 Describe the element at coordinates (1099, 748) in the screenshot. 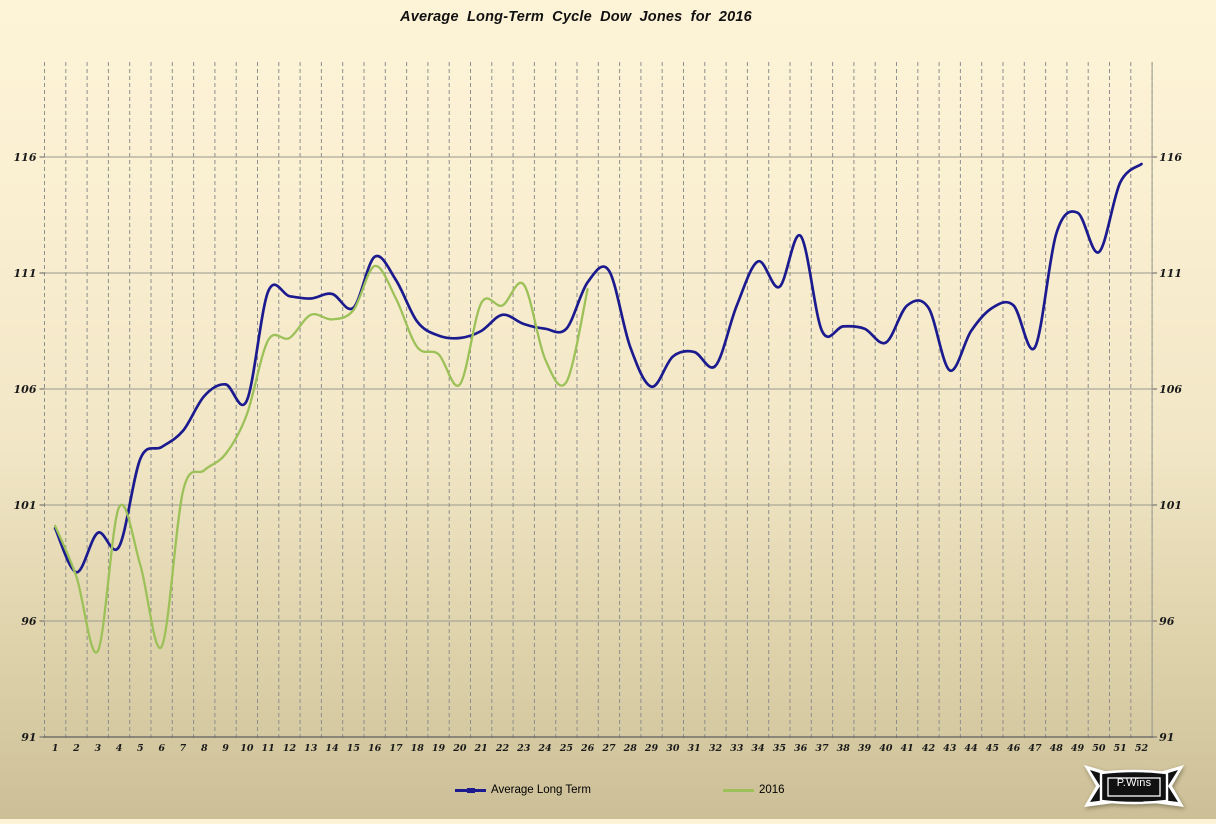

I see `x-tick-label: 50` at that location.